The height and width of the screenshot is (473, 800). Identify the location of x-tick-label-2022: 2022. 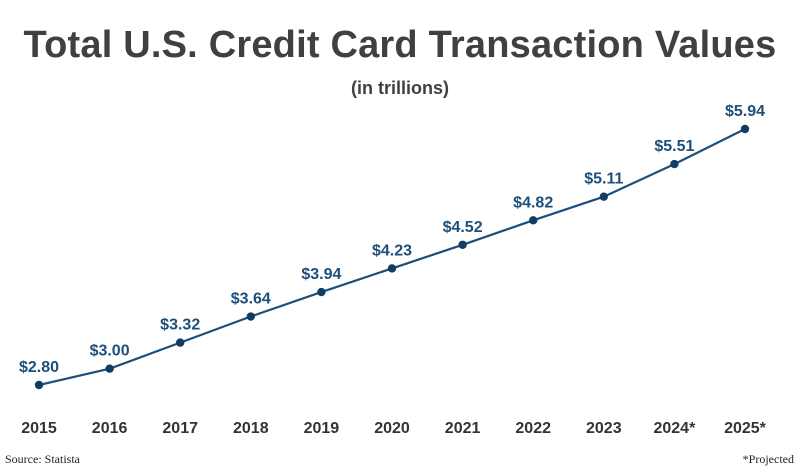
(533, 428).